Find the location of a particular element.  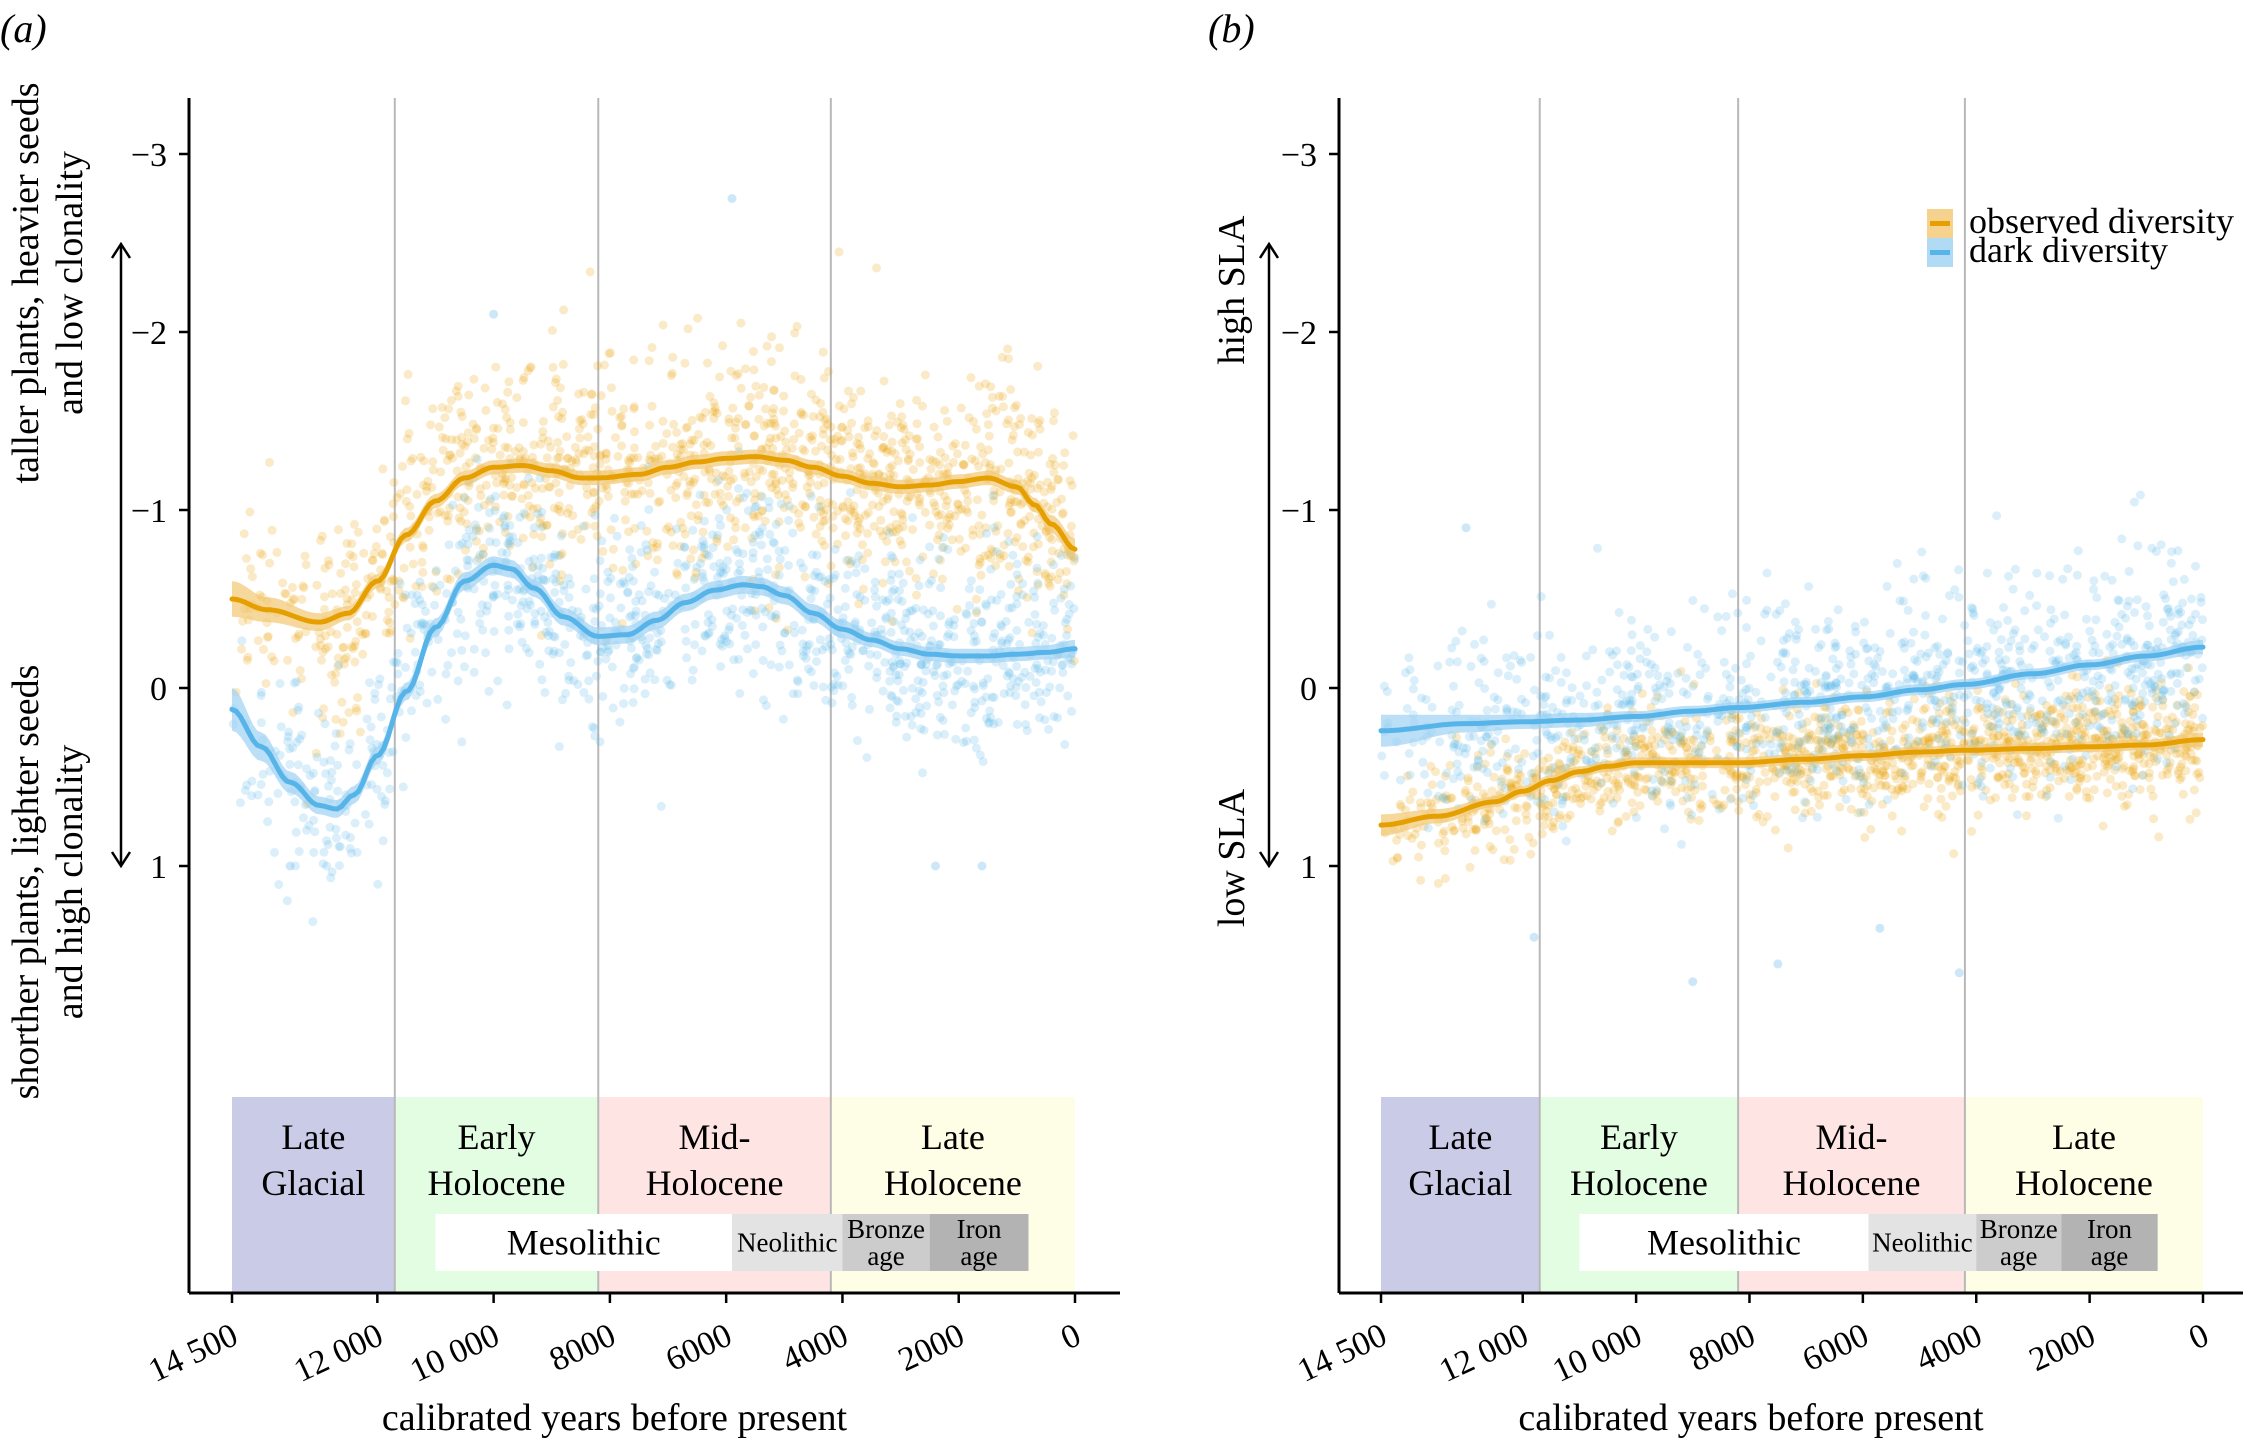

x-tick-label: 8000 is located at coordinates (582, 1348).